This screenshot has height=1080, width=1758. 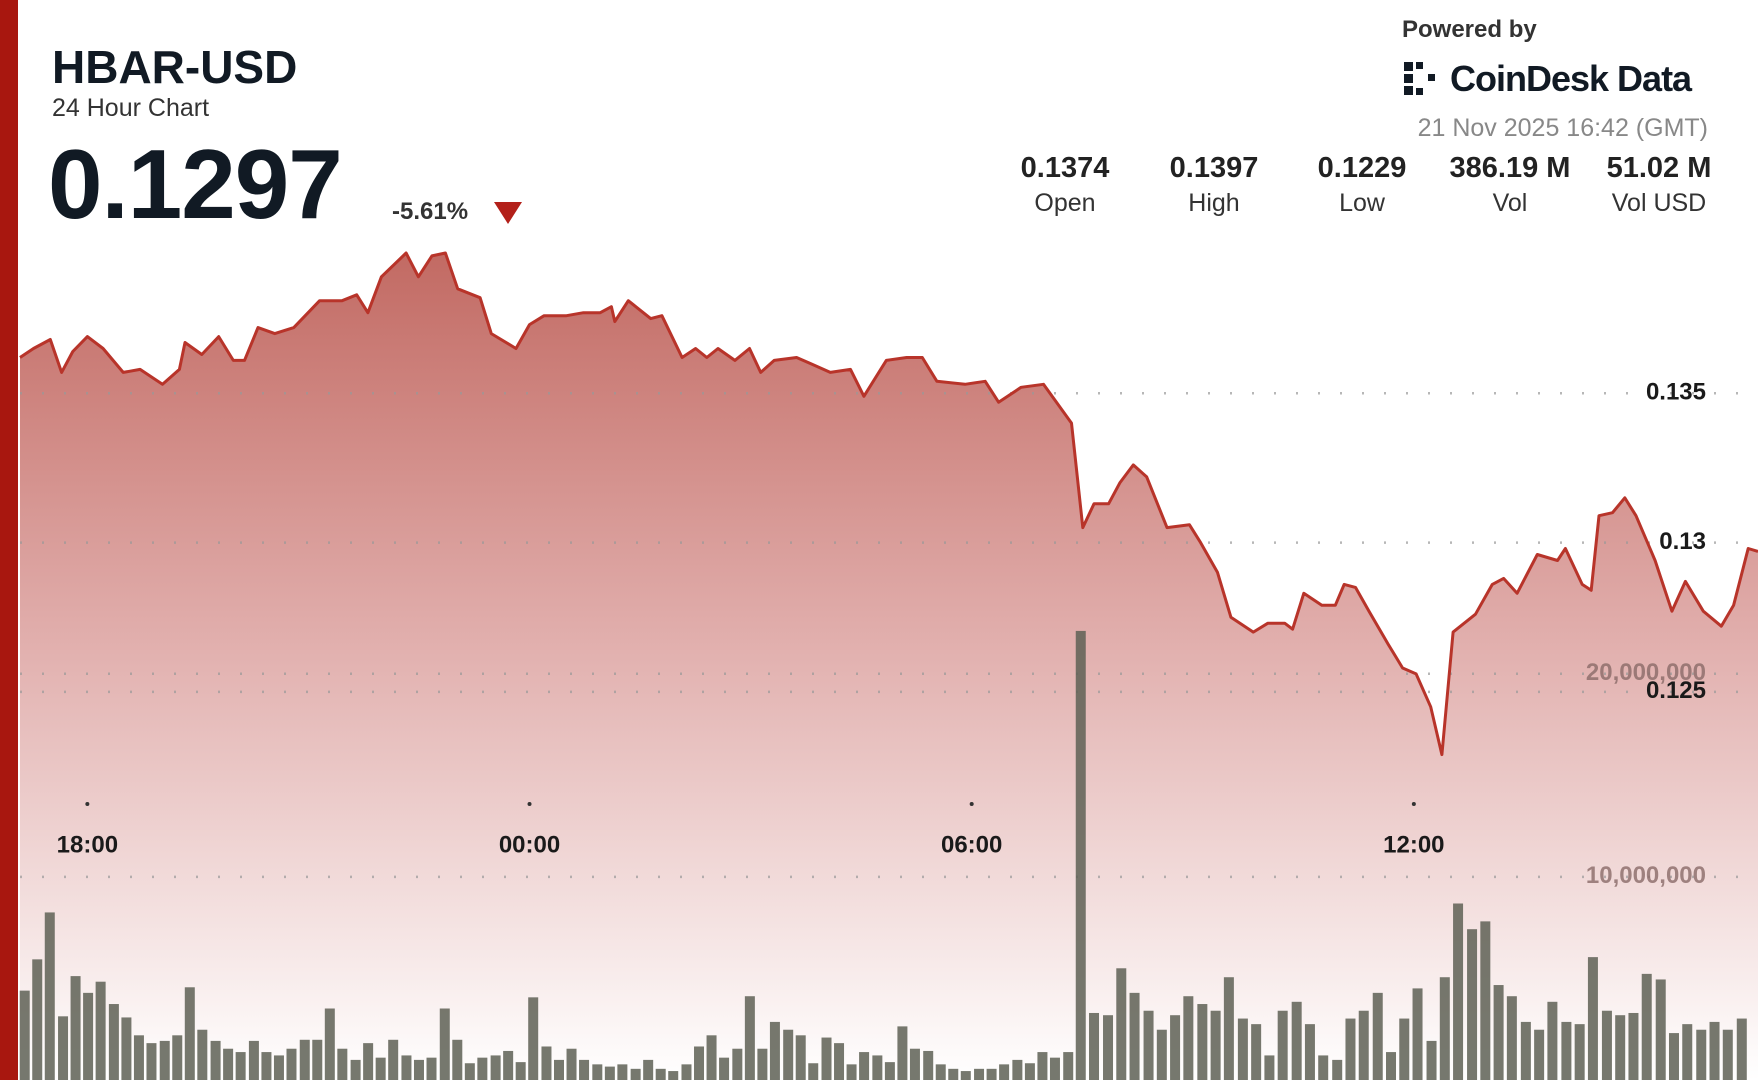 What do you see at coordinates (1065, 203) in the screenshot?
I see `stat-label: Open` at bounding box center [1065, 203].